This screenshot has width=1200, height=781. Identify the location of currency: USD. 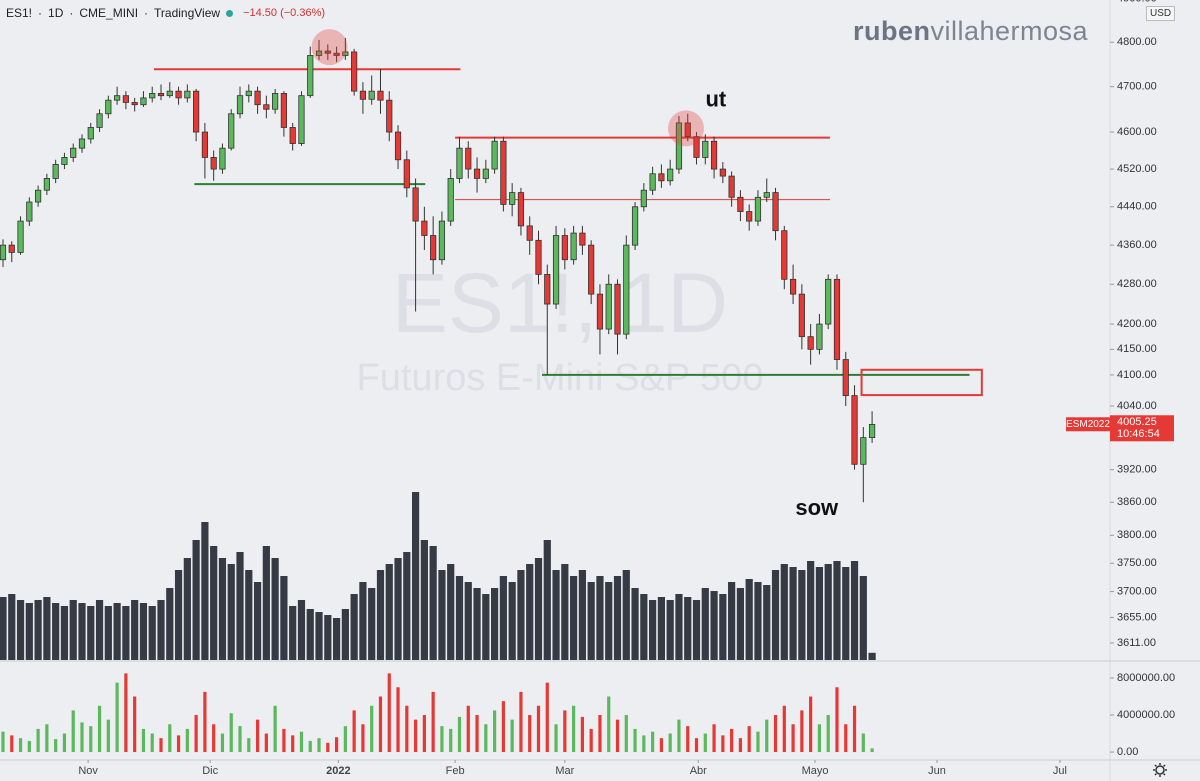
(1161, 13).